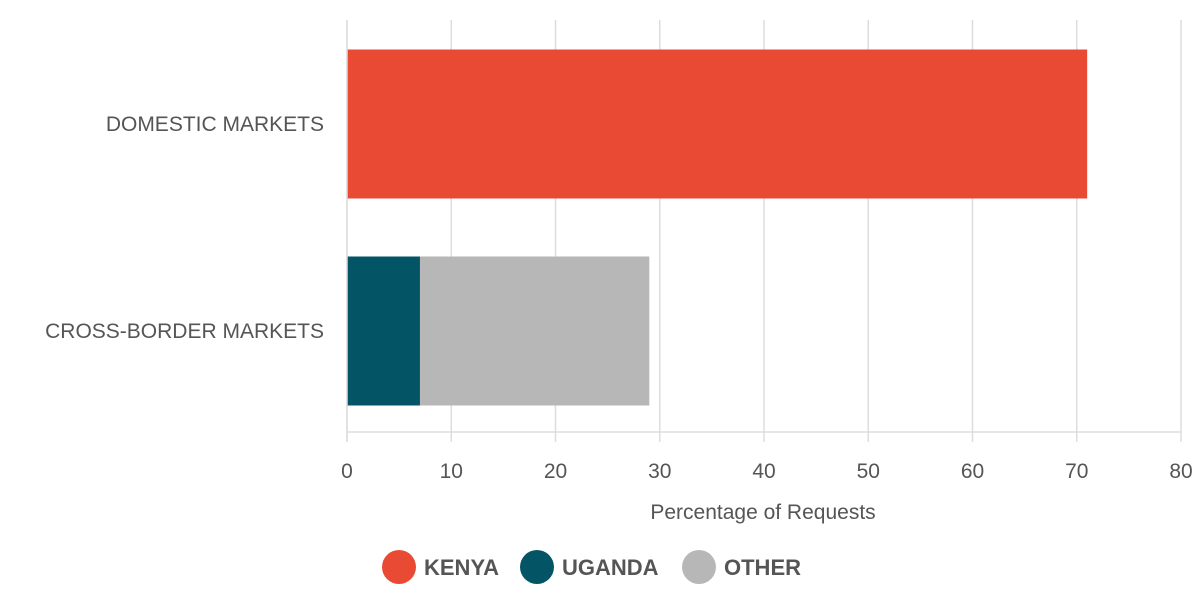 Image resolution: width=1200 pixels, height=600 pixels. What do you see at coordinates (383, 331) in the screenshot?
I see `bar-uganda` at bounding box center [383, 331].